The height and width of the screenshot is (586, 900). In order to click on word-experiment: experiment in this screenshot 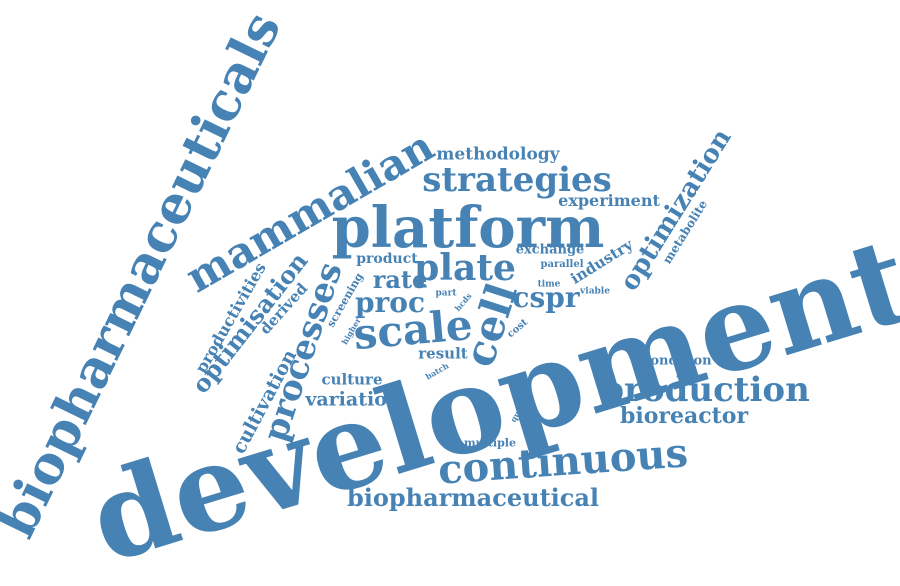, I will do `click(609, 200)`.